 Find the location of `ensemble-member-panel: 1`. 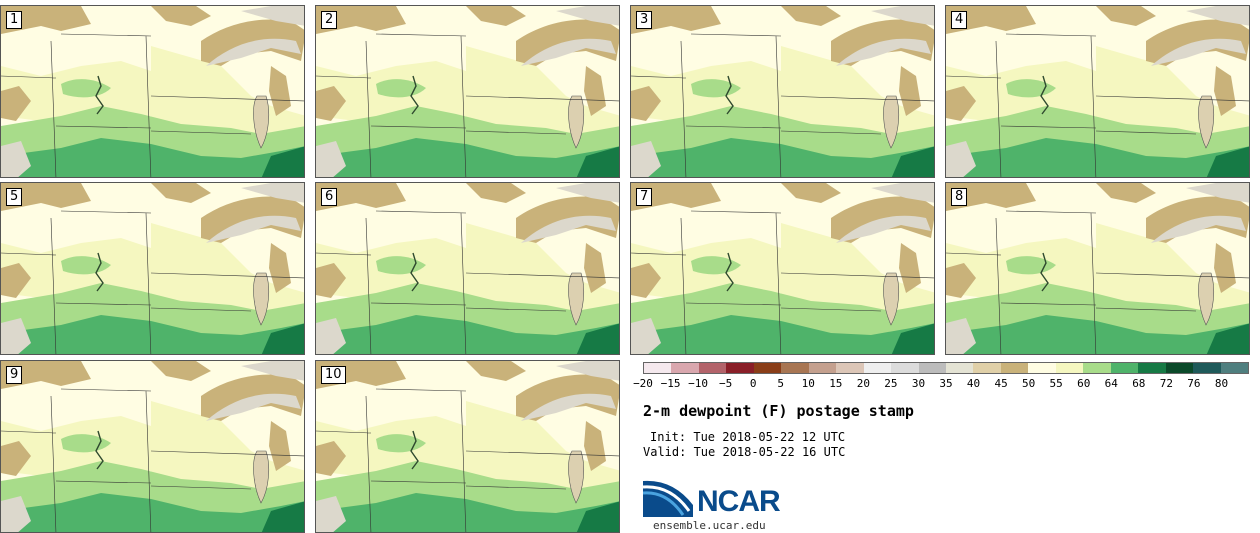

ensemble-member-panel: 1 is located at coordinates (152, 91).